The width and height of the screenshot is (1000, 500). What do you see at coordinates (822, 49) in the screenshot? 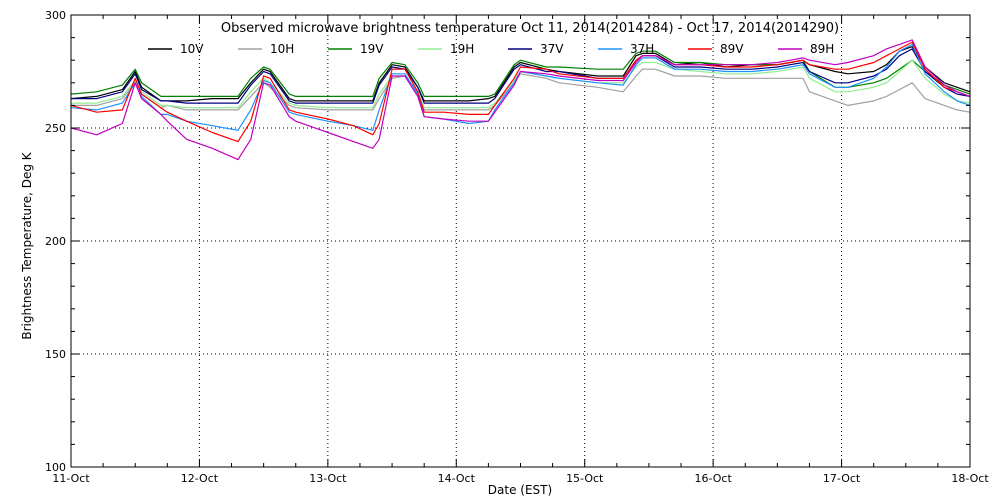
I see `legend-label-89h: 89H` at bounding box center [822, 49].